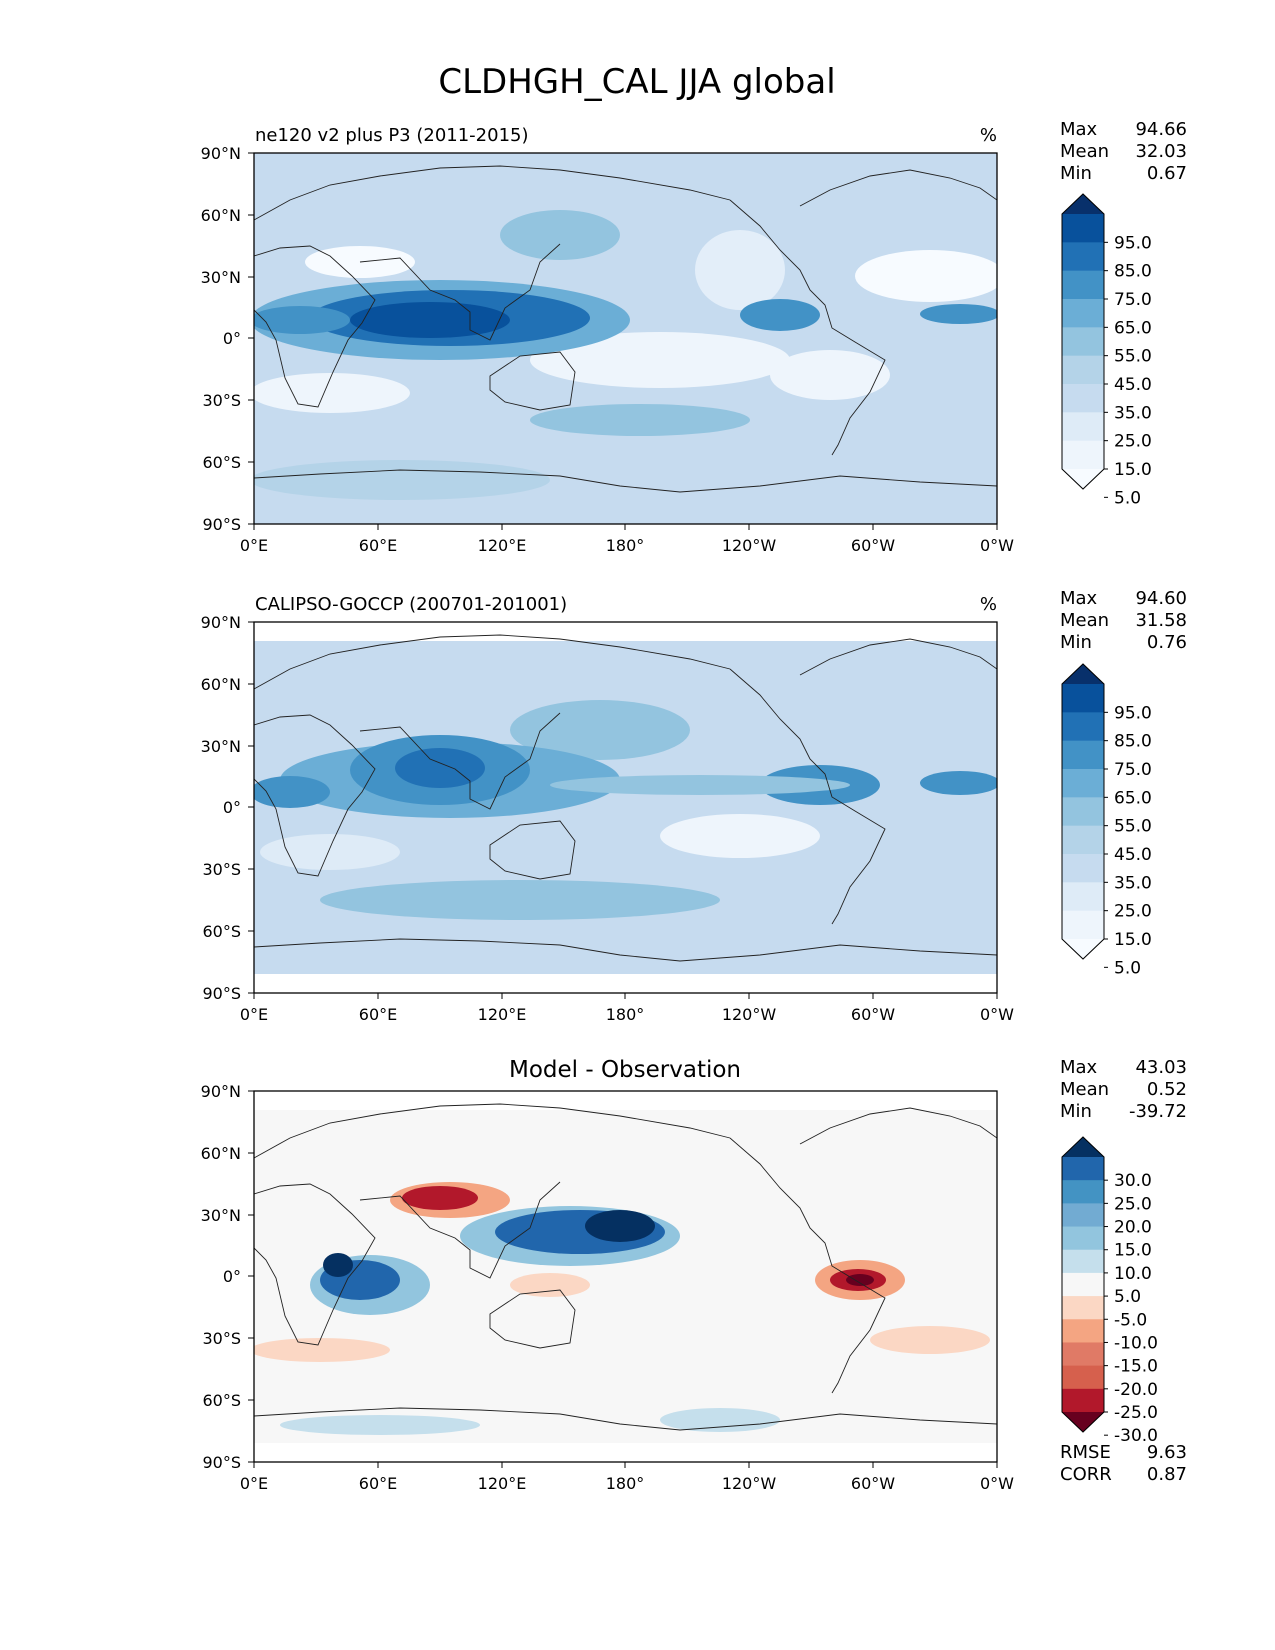  Describe the element at coordinates (221, 400) in the screenshot. I see `lat-tick-model-4: 30°S` at that location.